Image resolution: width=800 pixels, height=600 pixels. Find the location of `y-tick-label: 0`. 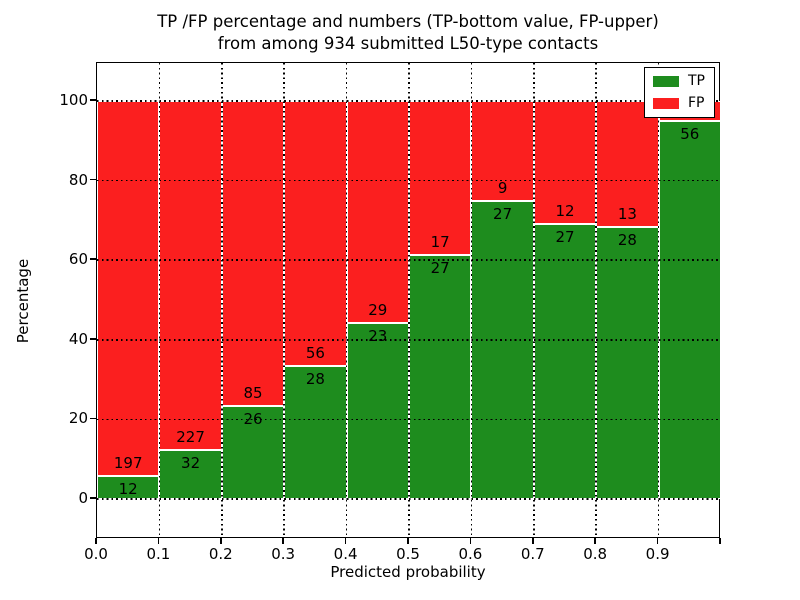

y-tick-label: 0 is located at coordinates (83, 498).